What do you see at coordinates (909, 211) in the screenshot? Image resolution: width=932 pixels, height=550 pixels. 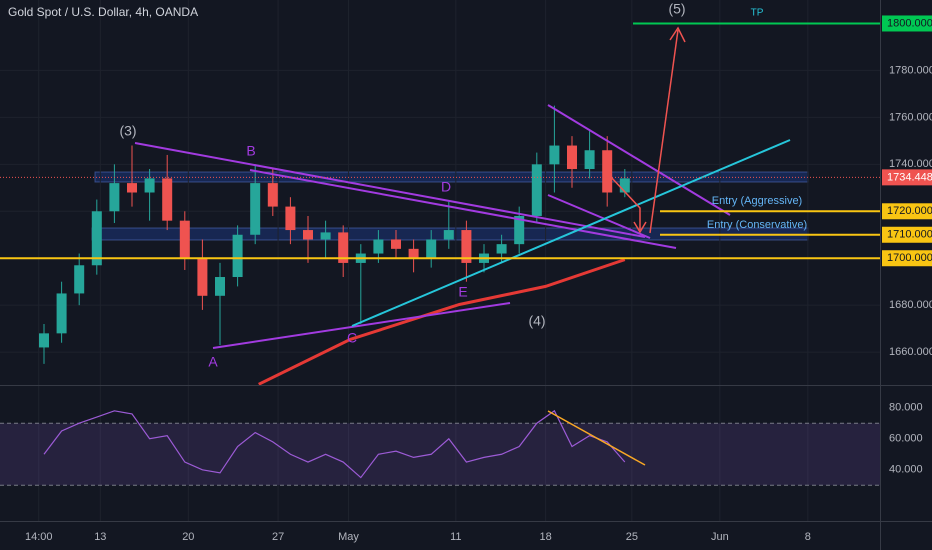 I see `level-label: 1720.000` at bounding box center [909, 211].